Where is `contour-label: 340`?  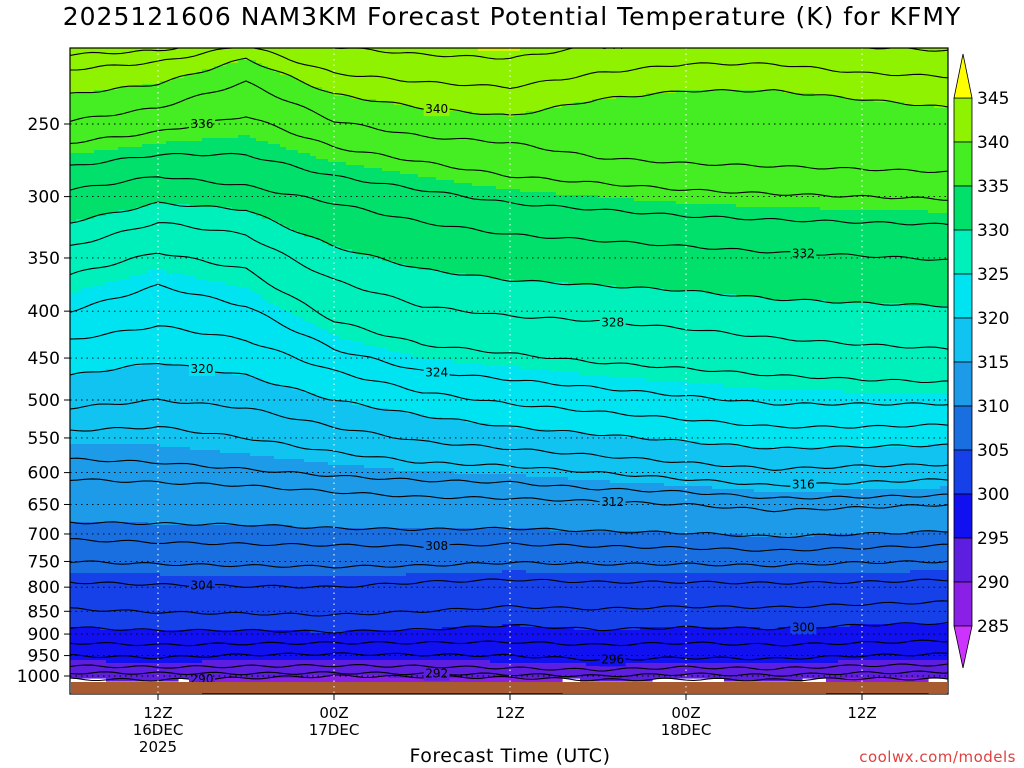 contour-label: 340 is located at coordinates (436, 109).